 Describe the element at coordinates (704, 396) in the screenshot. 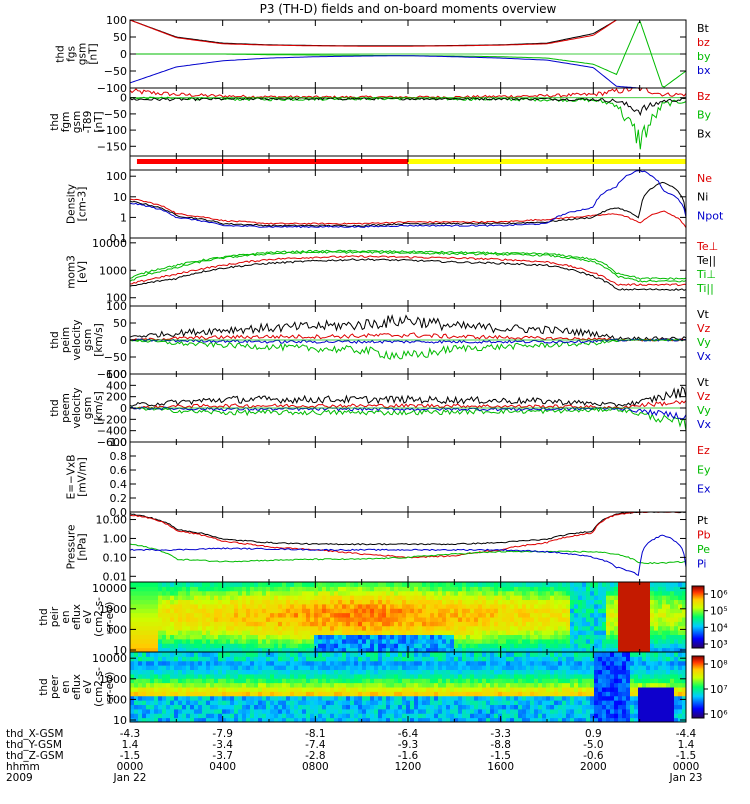

I see `legend-vperm-1: Vz` at that location.